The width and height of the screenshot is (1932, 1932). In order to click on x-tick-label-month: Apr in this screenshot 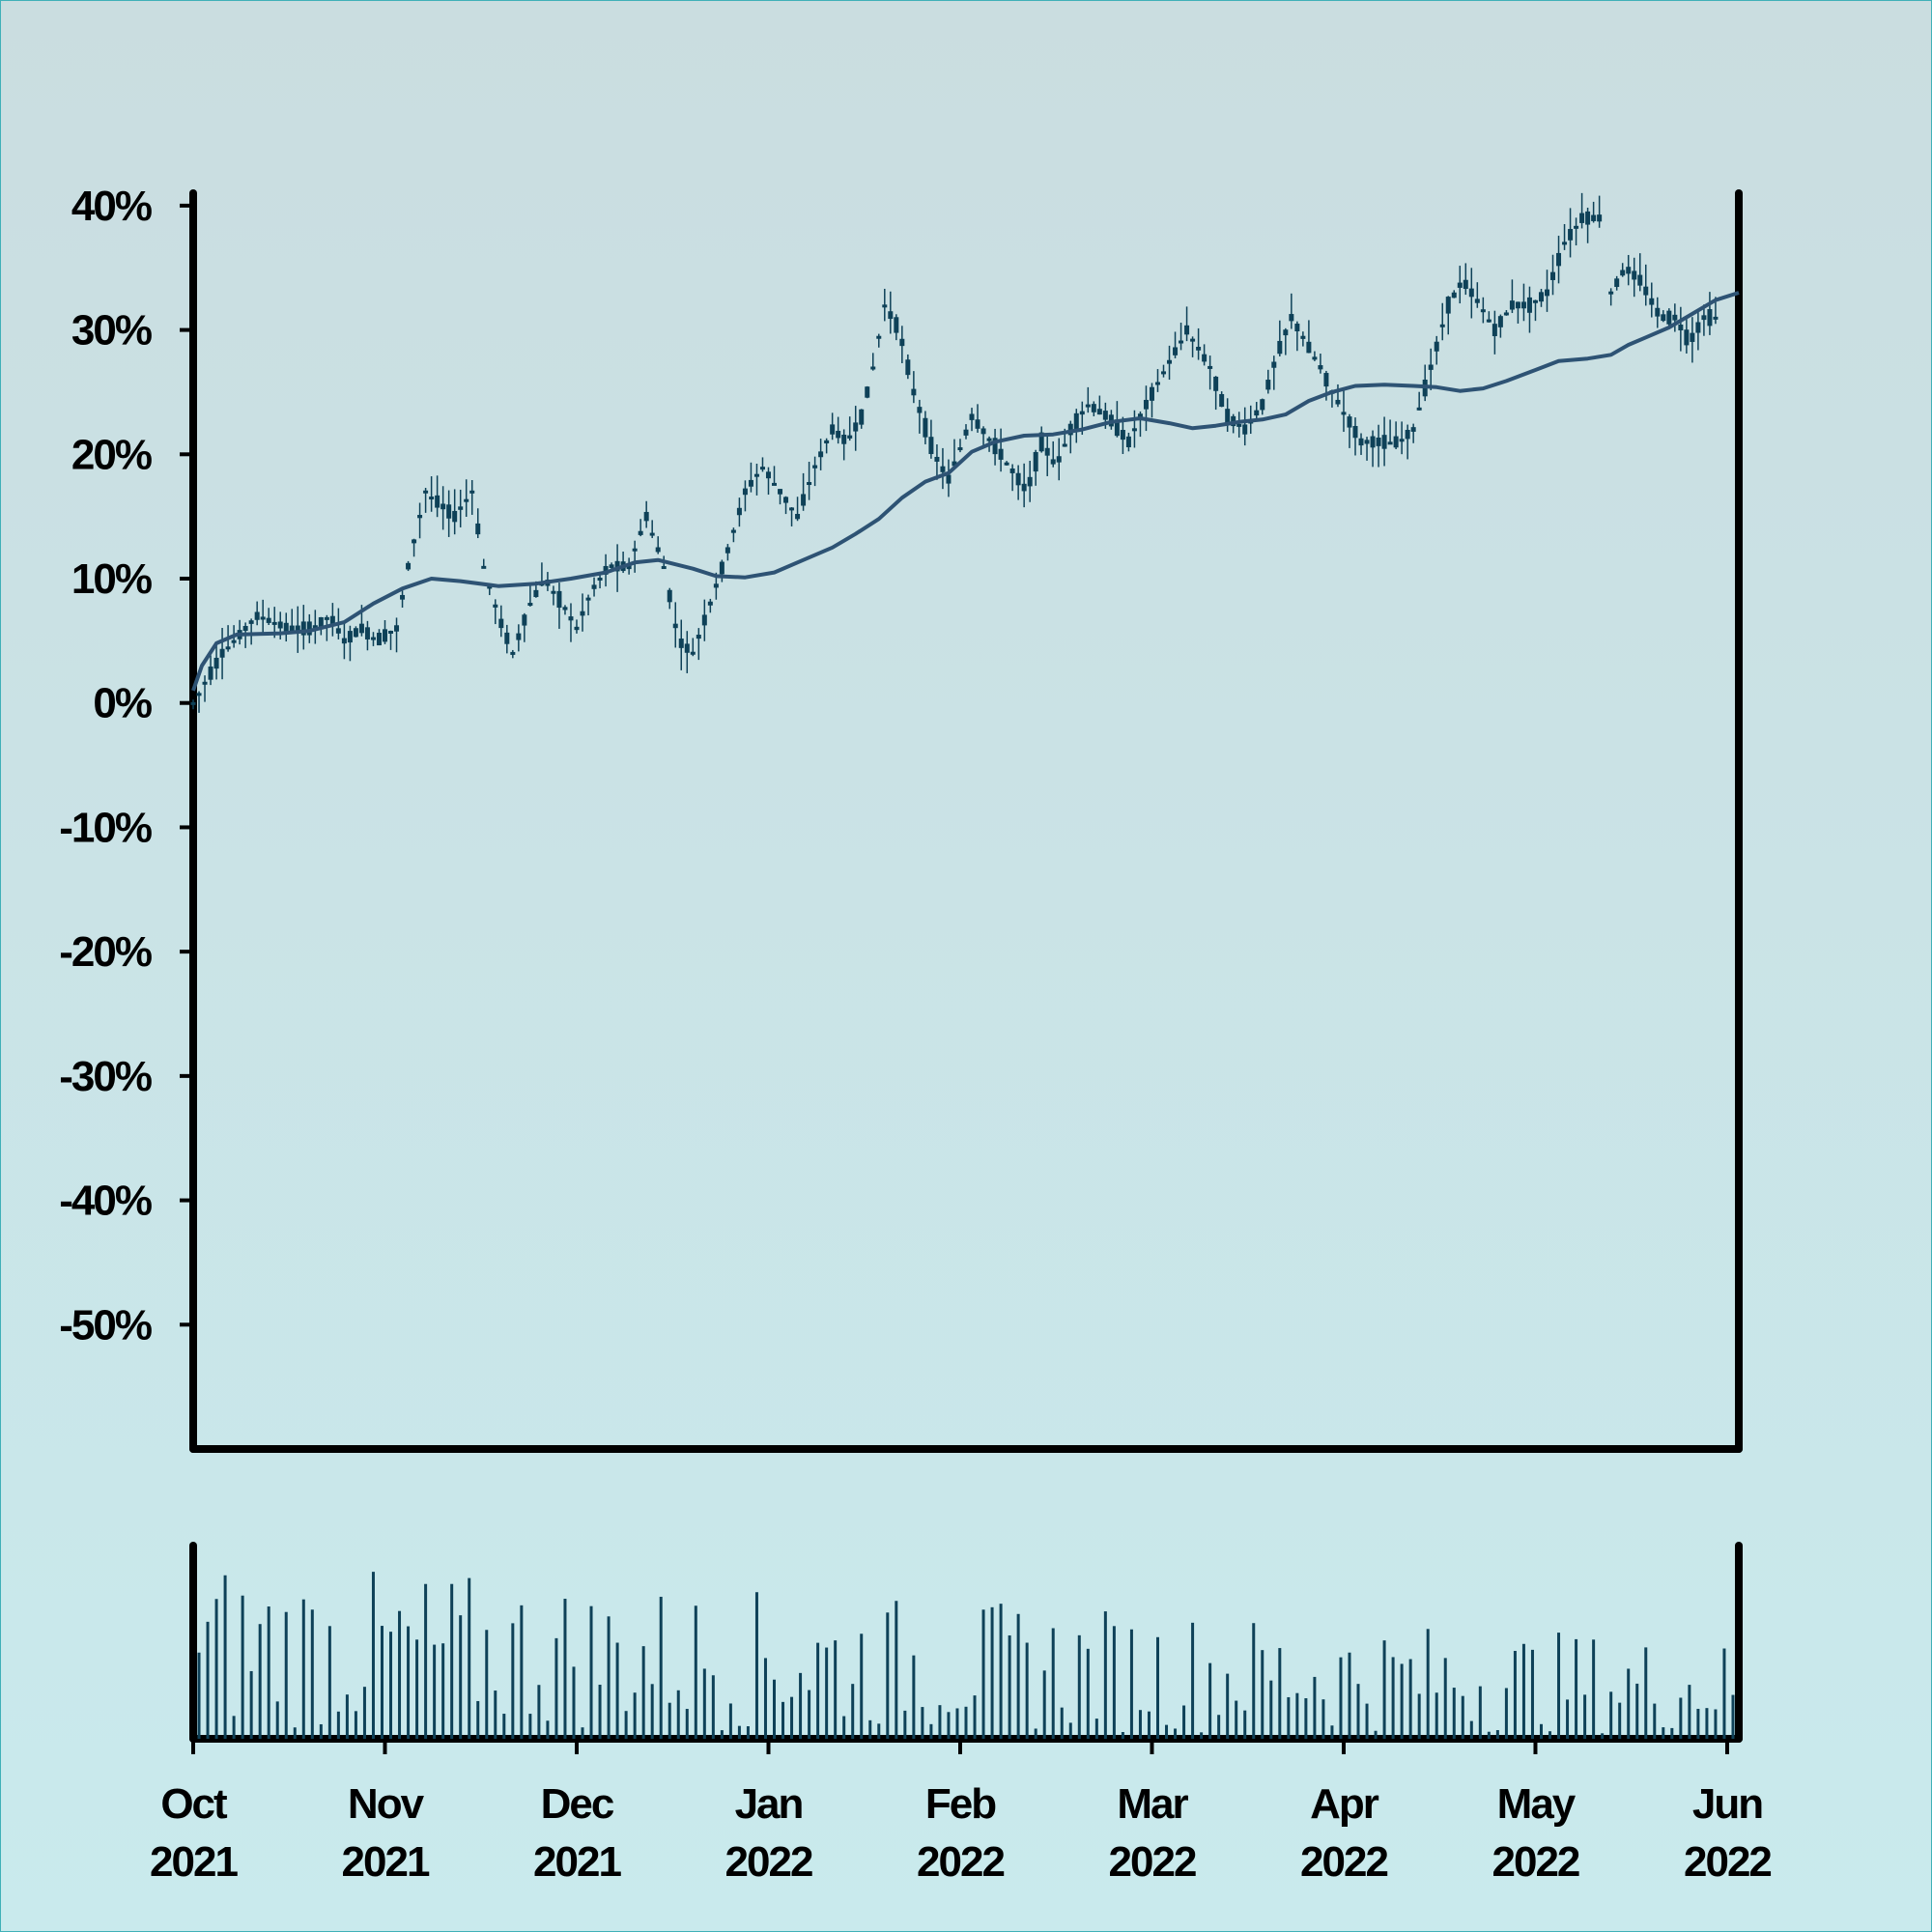, I will do `click(1344, 1804)`.